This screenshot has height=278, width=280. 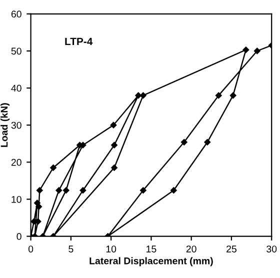 What do you see at coordinates (79, 42) in the screenshot?
I see `text: LTP-4` at bounding box center [79, 42].